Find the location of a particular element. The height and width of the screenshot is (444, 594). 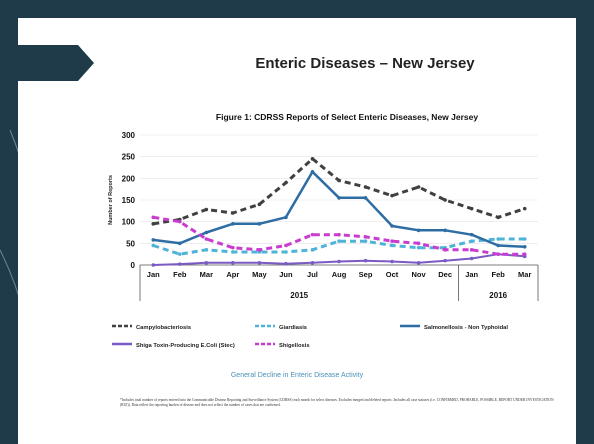

legend-label: Giardiasis is located at coordinates (293, 328).